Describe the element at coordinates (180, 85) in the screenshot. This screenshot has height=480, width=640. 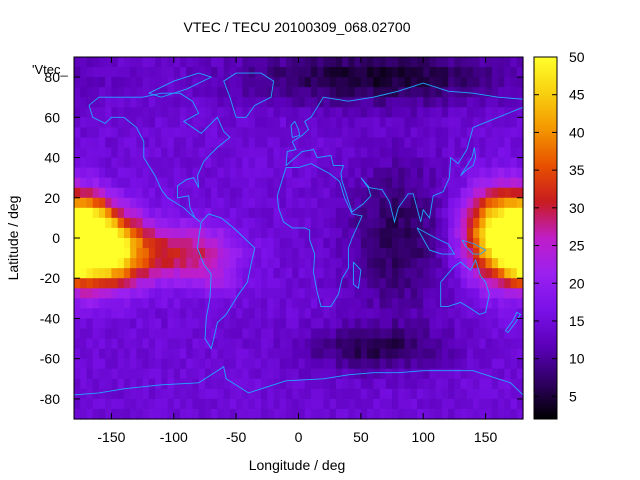
I see `coastline-arctic-islands` at that location.